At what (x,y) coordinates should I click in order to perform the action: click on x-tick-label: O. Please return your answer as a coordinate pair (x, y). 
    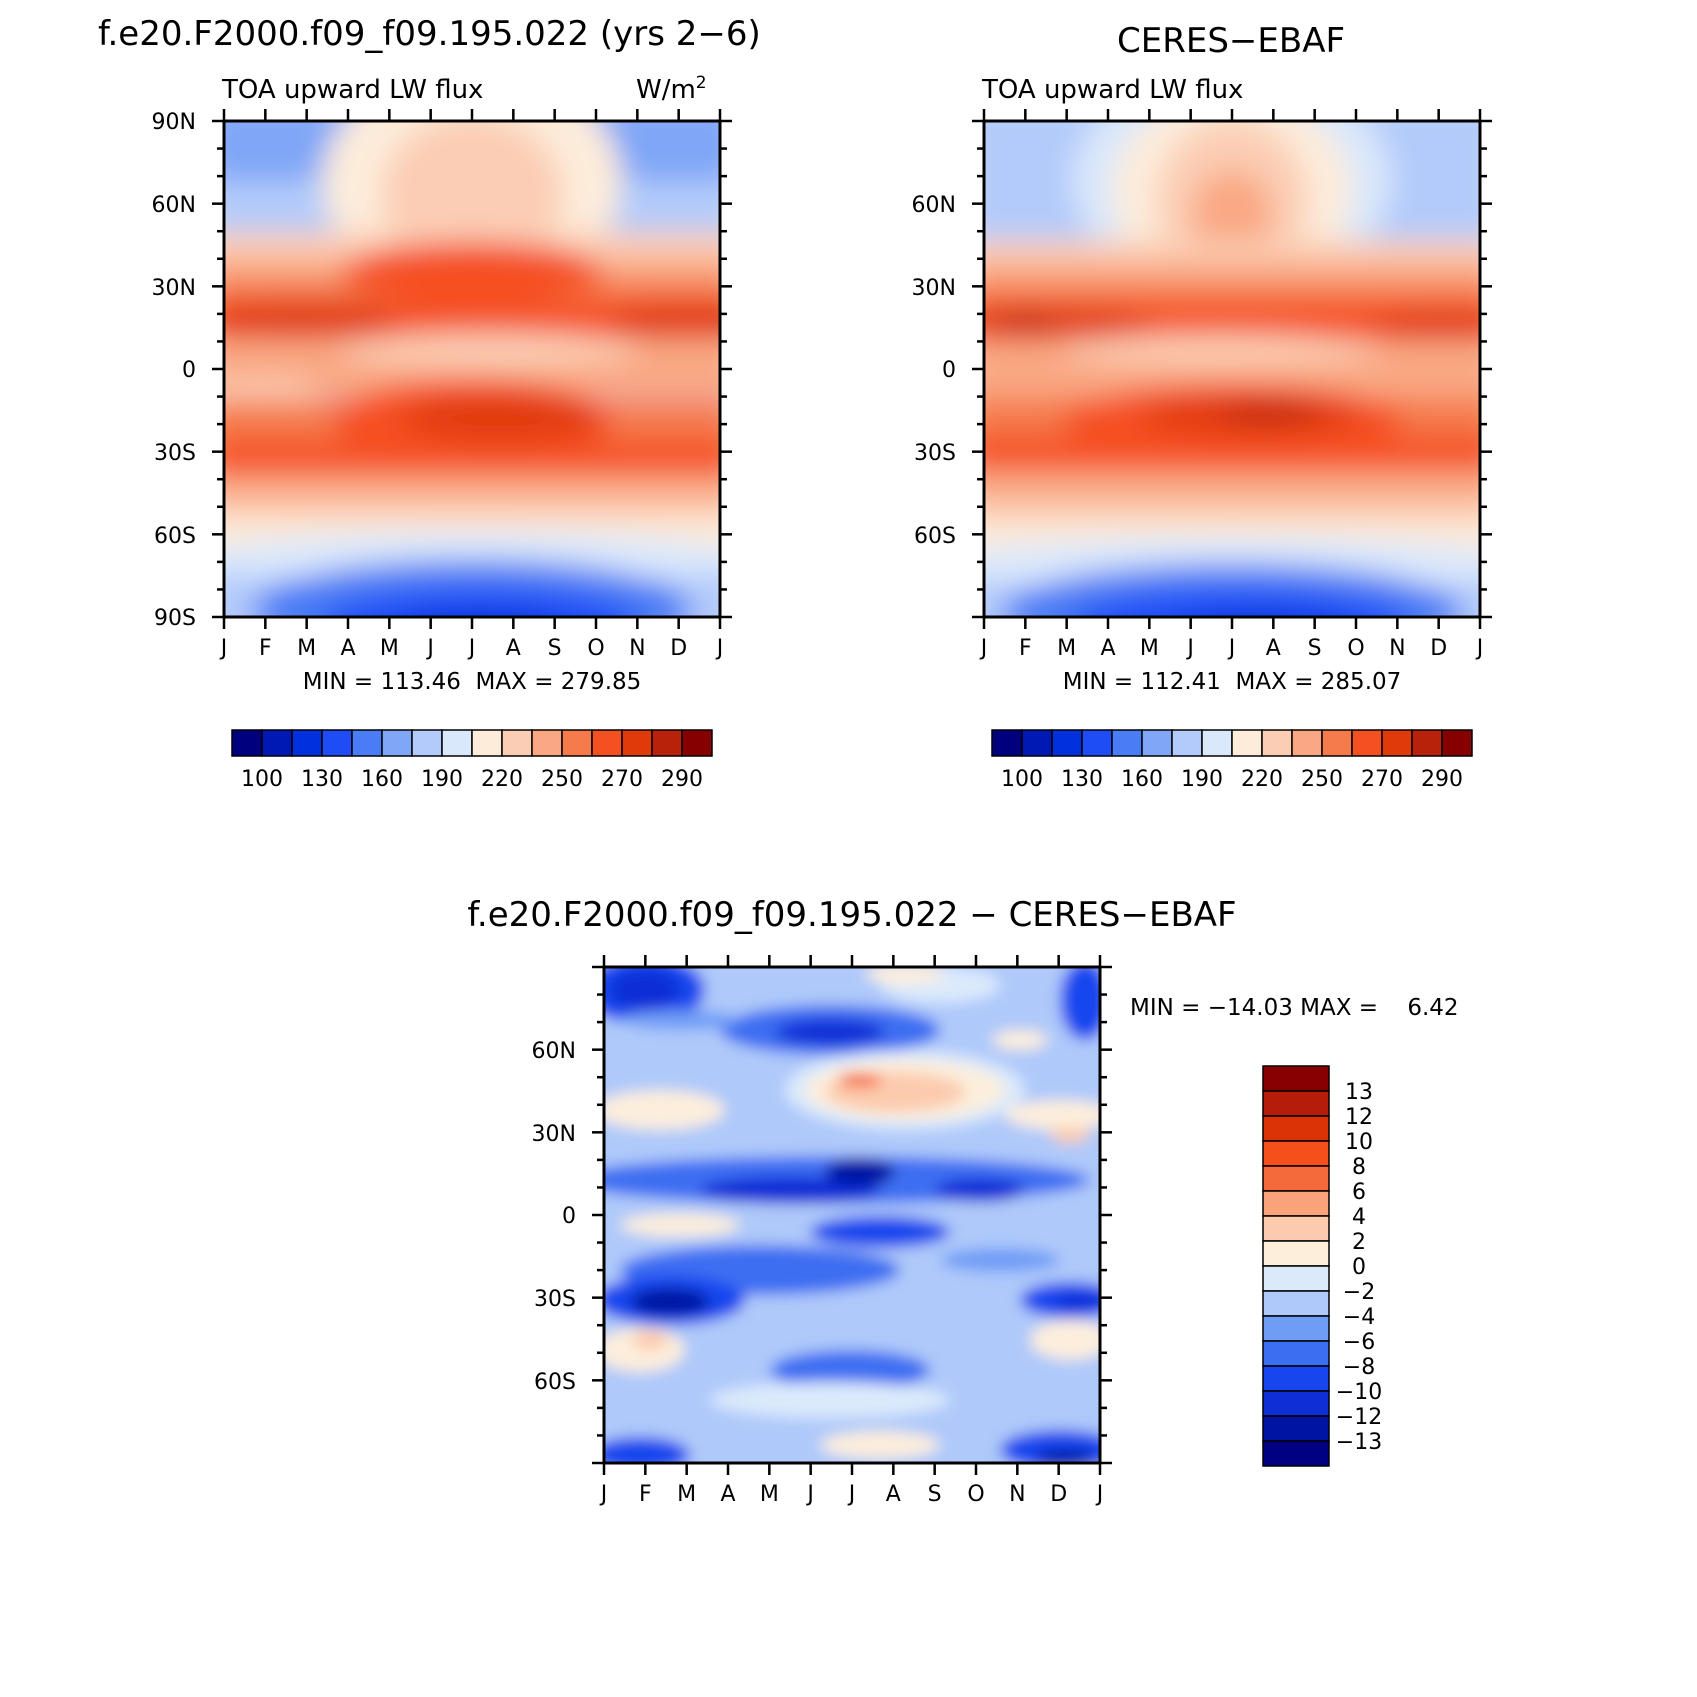
    Looking at the image, I should click on (1355, 648).